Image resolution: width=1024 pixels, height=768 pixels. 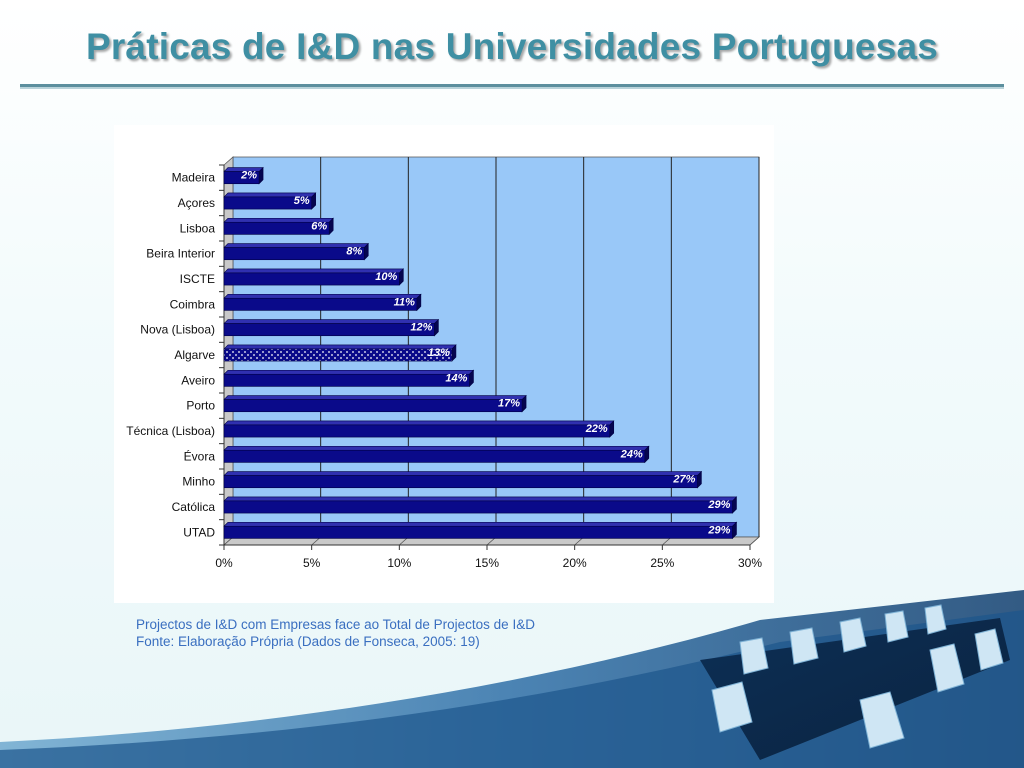 I want to click on gridline-x-floor, so click(x=754, y=541).